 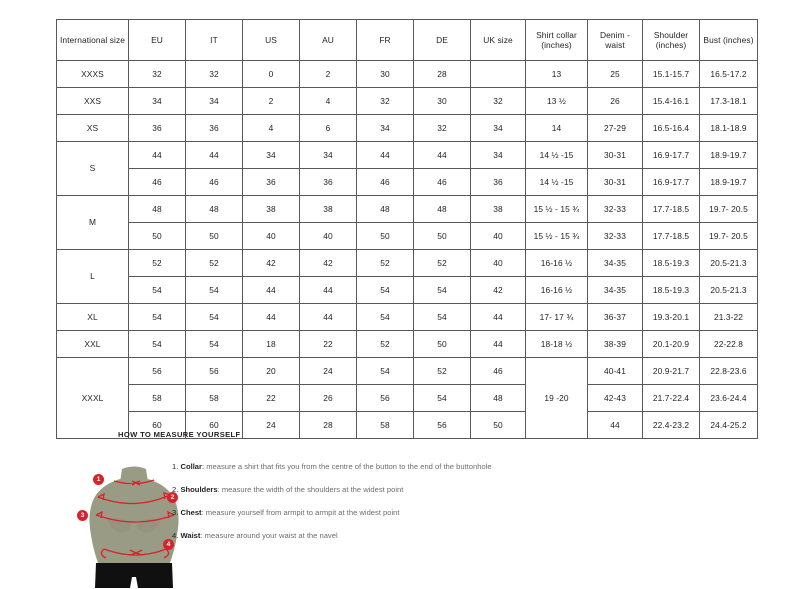 I want to click on cell-bust: 22.8-23.6, so click(x=728, y=371).